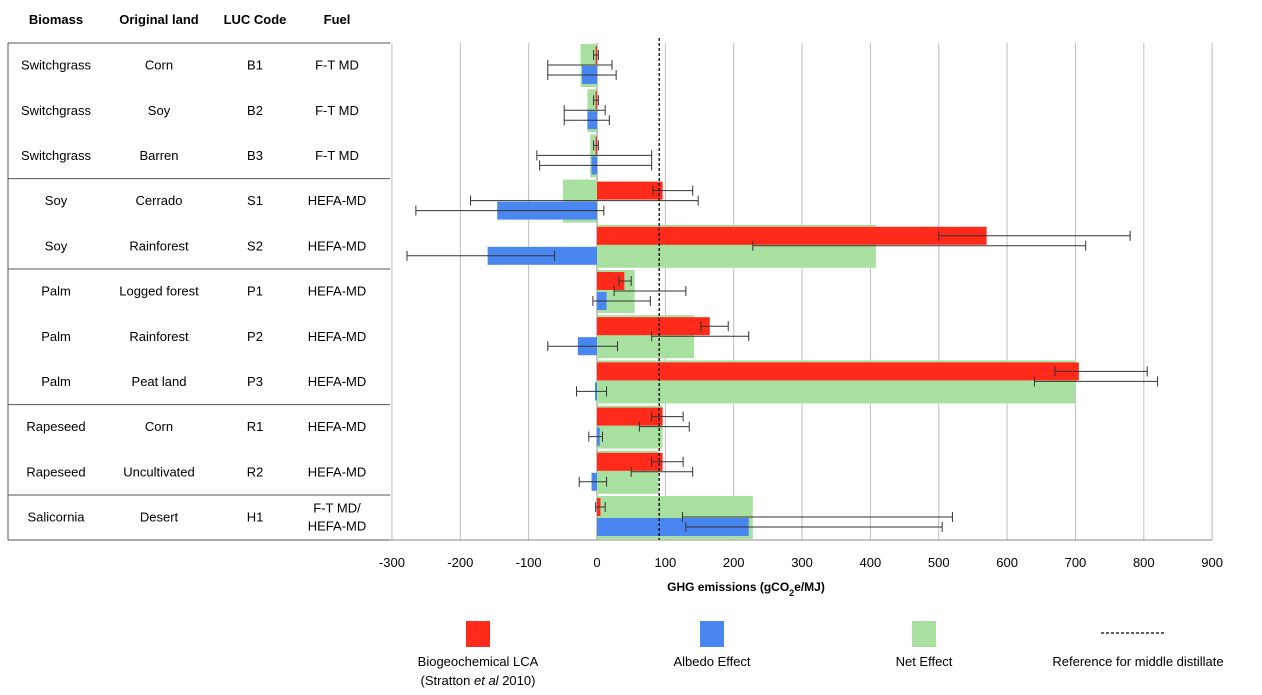 This screenshot has height=695, width=1262. What do you see at coordinates (255, 110) in the screenshot?
I see `table-cell: B2` at bounding box center [255, 110].